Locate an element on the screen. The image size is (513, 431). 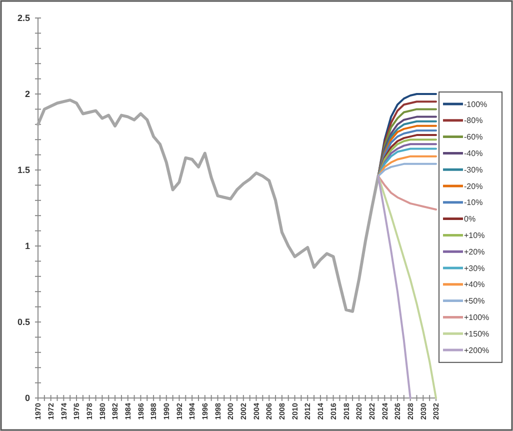
legend-label: -30% is located at coordinates (473, 169).